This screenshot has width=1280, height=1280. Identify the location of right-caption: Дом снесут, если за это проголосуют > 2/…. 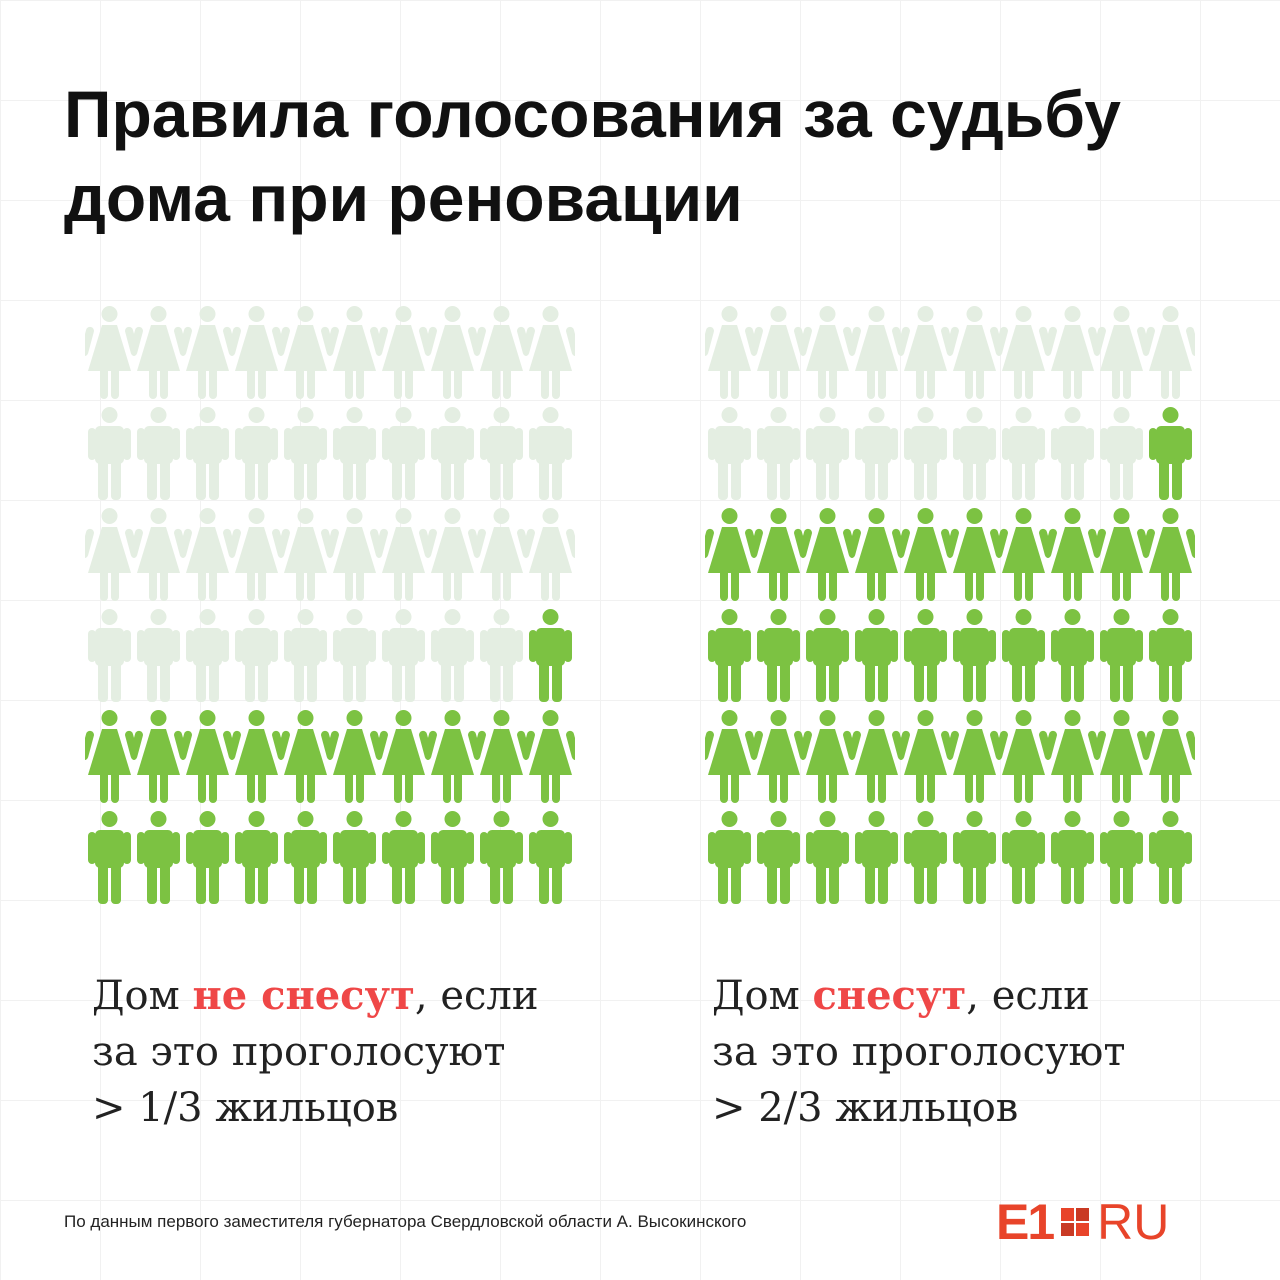
(972, 1052).